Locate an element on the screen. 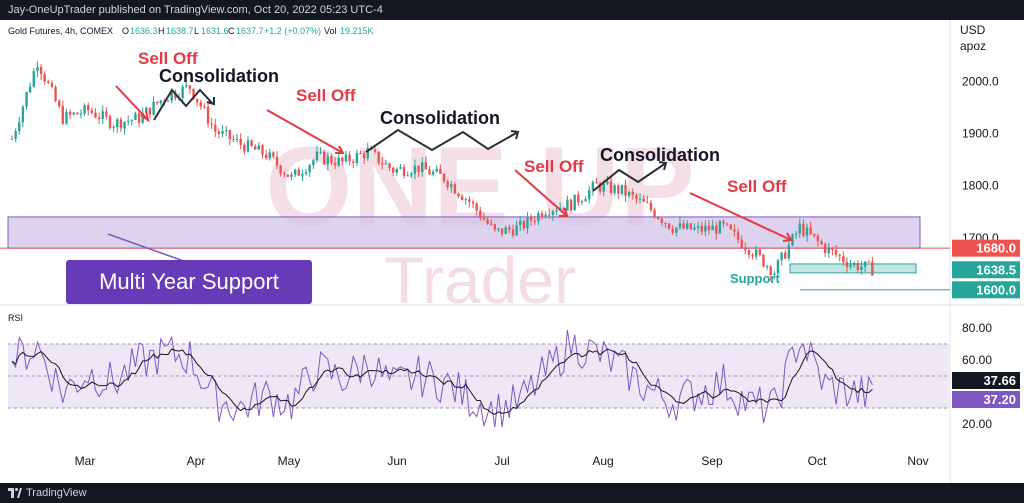  open-value: 1636.3 is located at coordinates (144, 31).